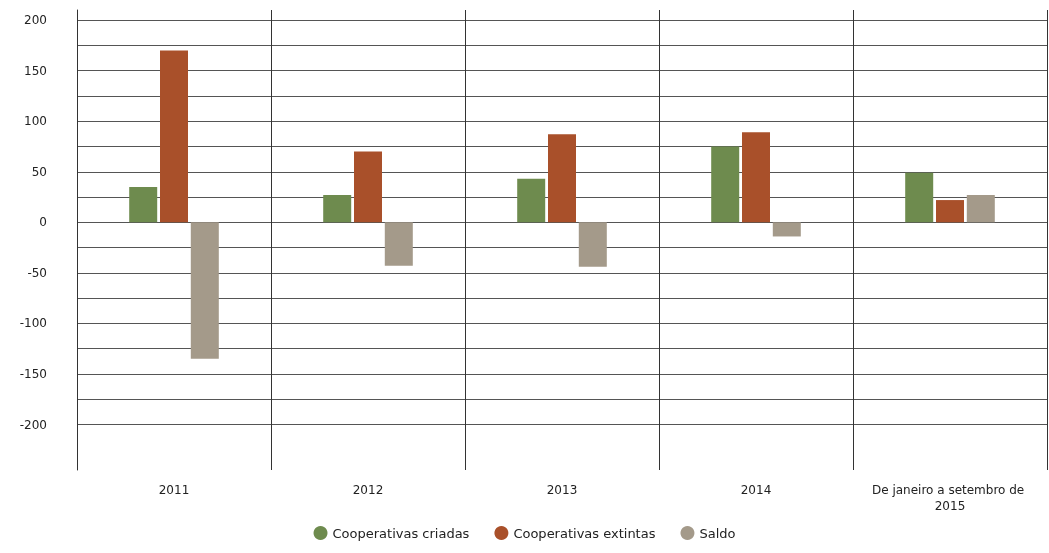 The width and height of the screenshot is (1049, 553). I want to click on x-tick-label: 2014, so click(756, 490).